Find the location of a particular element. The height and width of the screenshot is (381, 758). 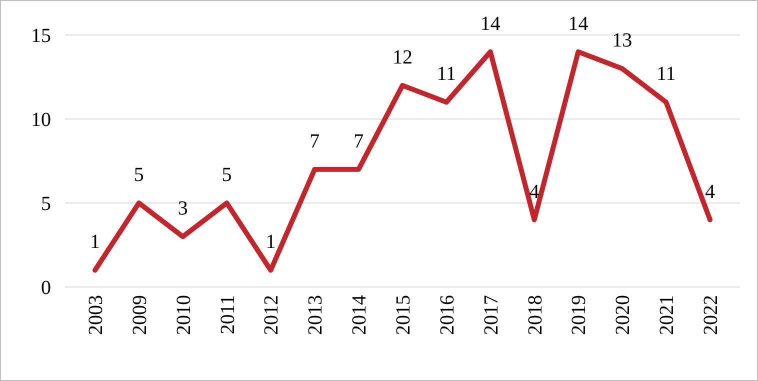

x-tick-label: 2021 is located at coordinates (667, 315).